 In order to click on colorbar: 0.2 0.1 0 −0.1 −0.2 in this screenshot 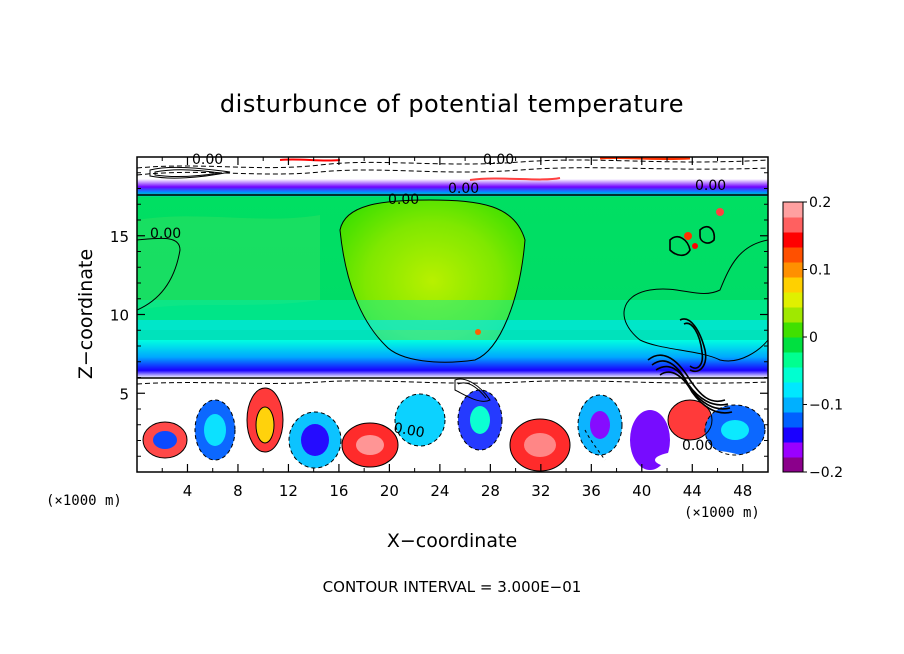, I will do `click(812, 338)`.